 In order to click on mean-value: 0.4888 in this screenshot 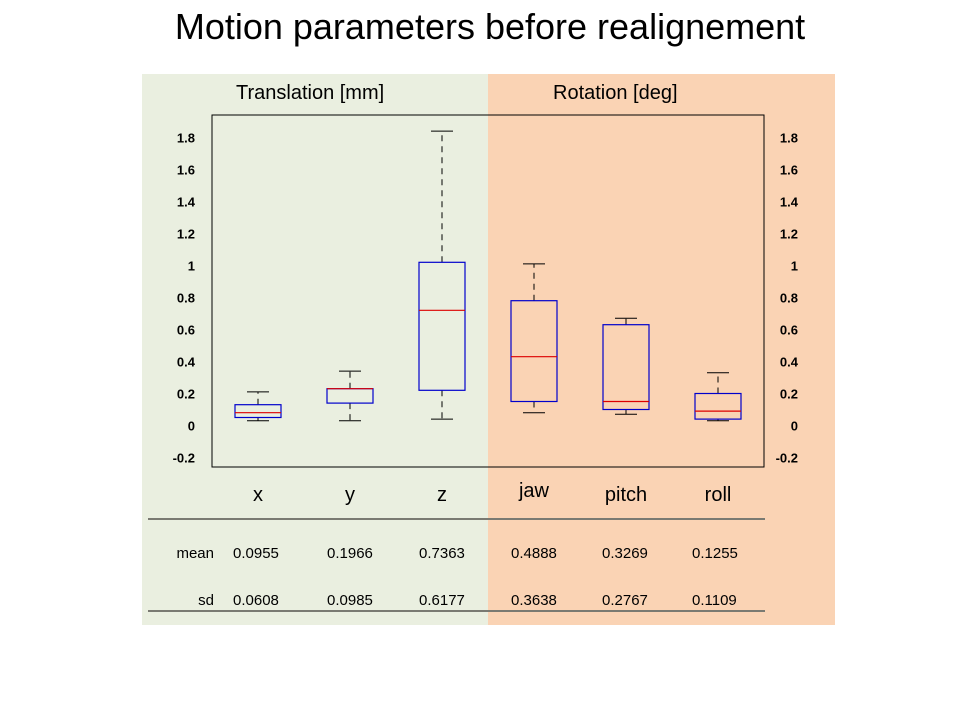, I will do `click(534, 553)`.